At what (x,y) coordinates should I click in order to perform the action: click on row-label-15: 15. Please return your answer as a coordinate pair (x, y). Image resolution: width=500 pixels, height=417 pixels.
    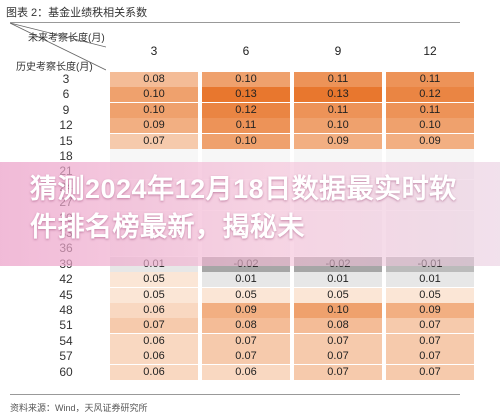
    Looking at the image, I should click on (66, 140).